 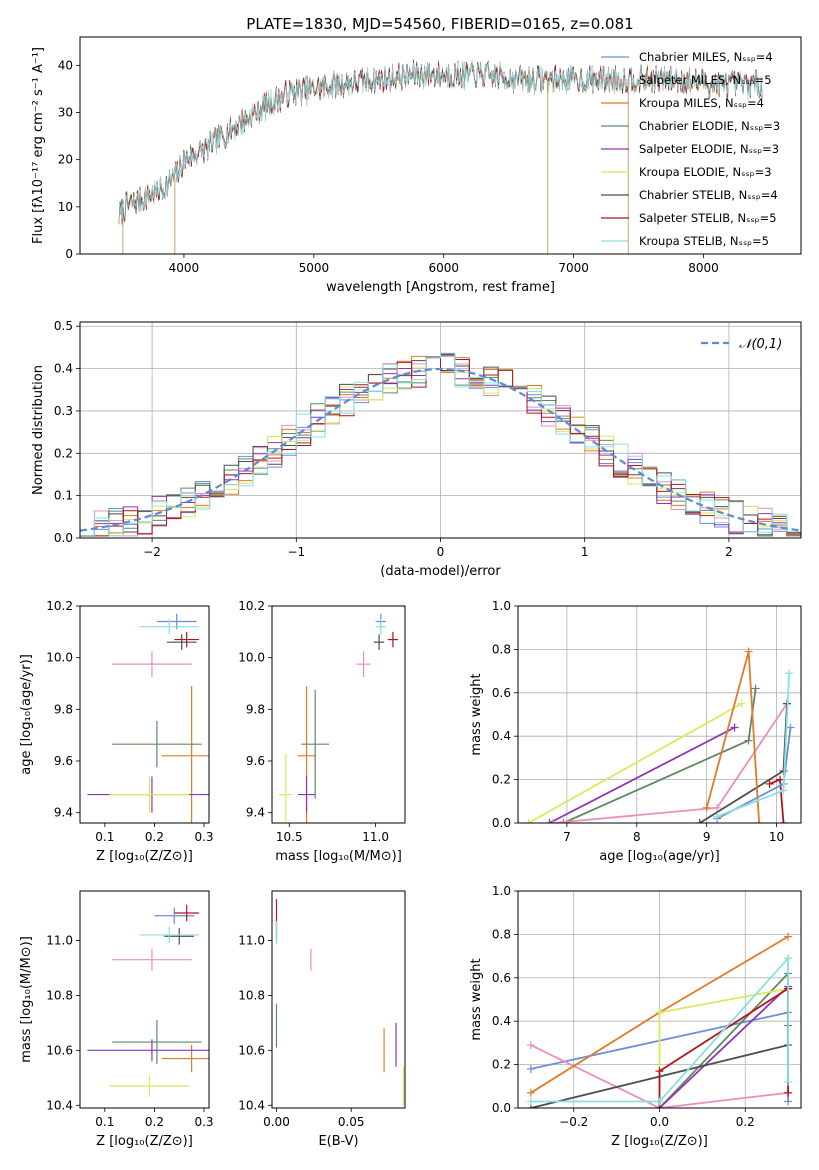 I want to click on y-tick-label: 30, so click(x=65, y=112).